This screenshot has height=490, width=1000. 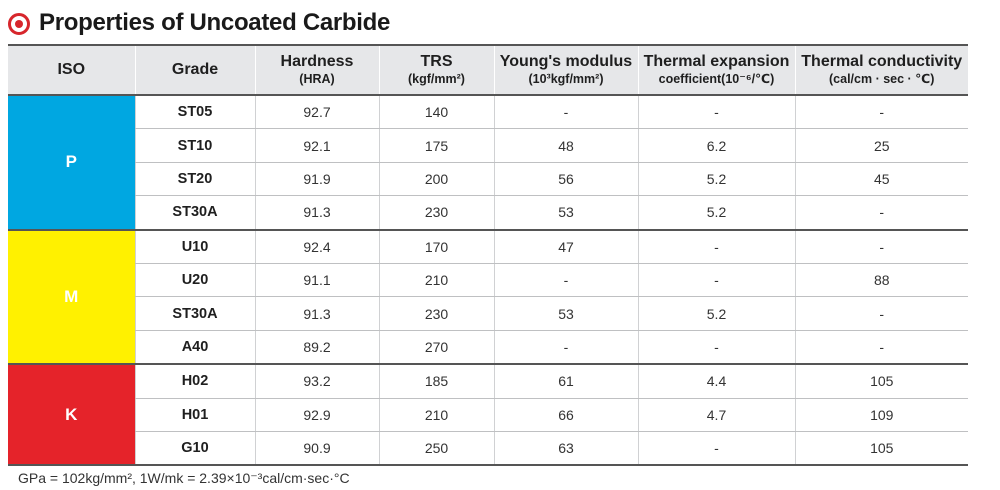 I want to click on hardness-cell: 89.2, so click(x=316, y=348).